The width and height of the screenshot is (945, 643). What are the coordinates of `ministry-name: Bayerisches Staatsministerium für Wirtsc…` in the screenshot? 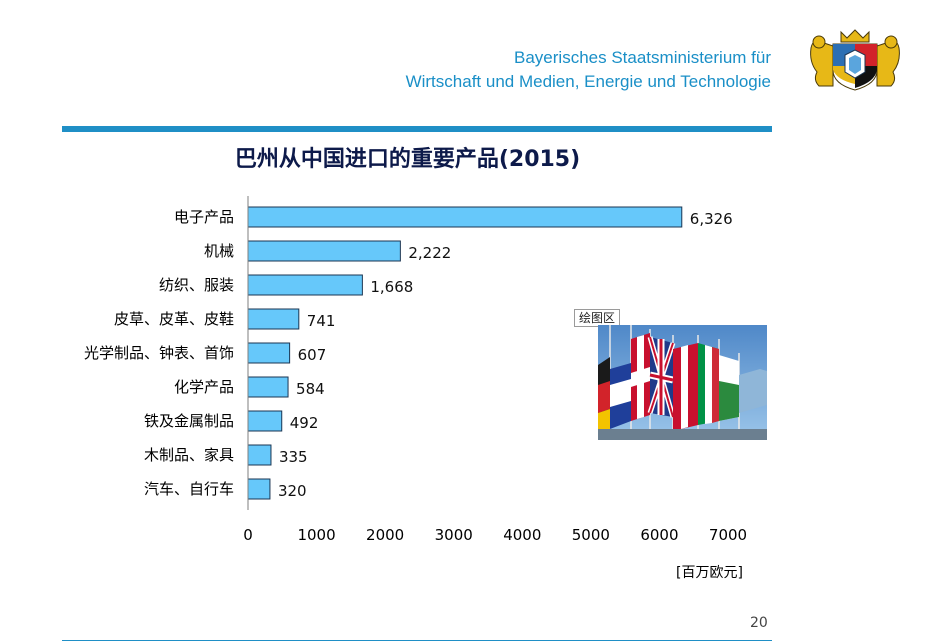 It's located at (588, 70).